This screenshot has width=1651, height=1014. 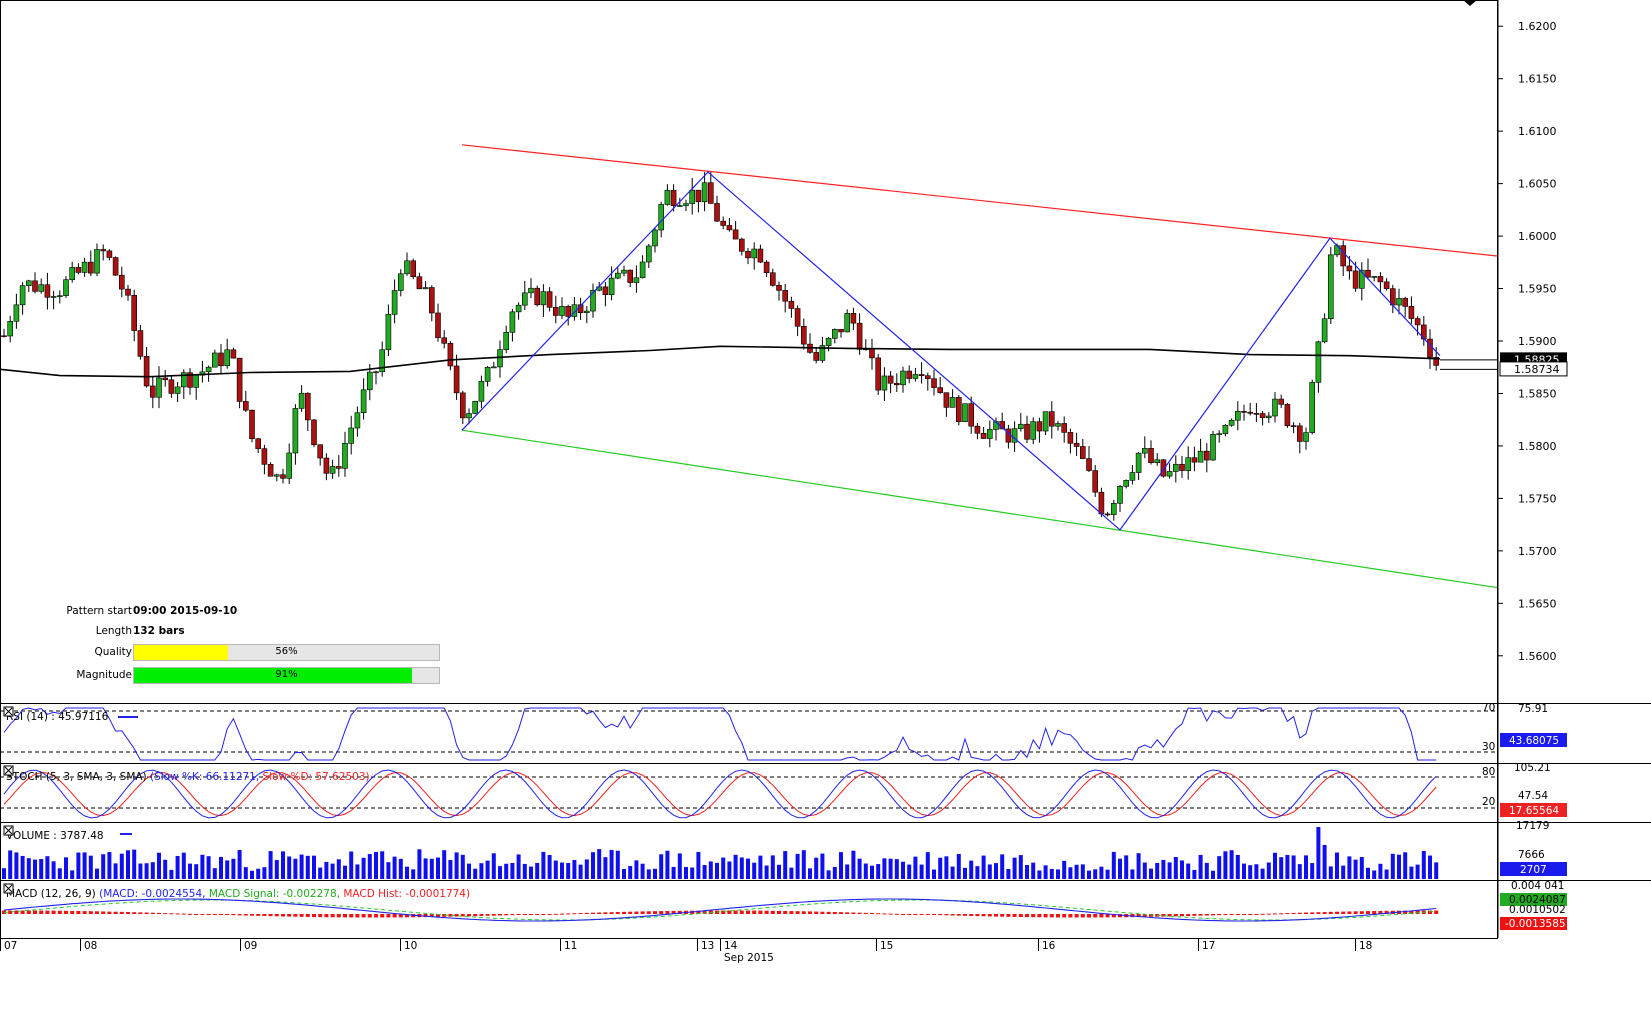 What do you see at coordinates (1533, 869) in the screenshot?
I see `volume-value-box` at bounding box center [1533, 869].